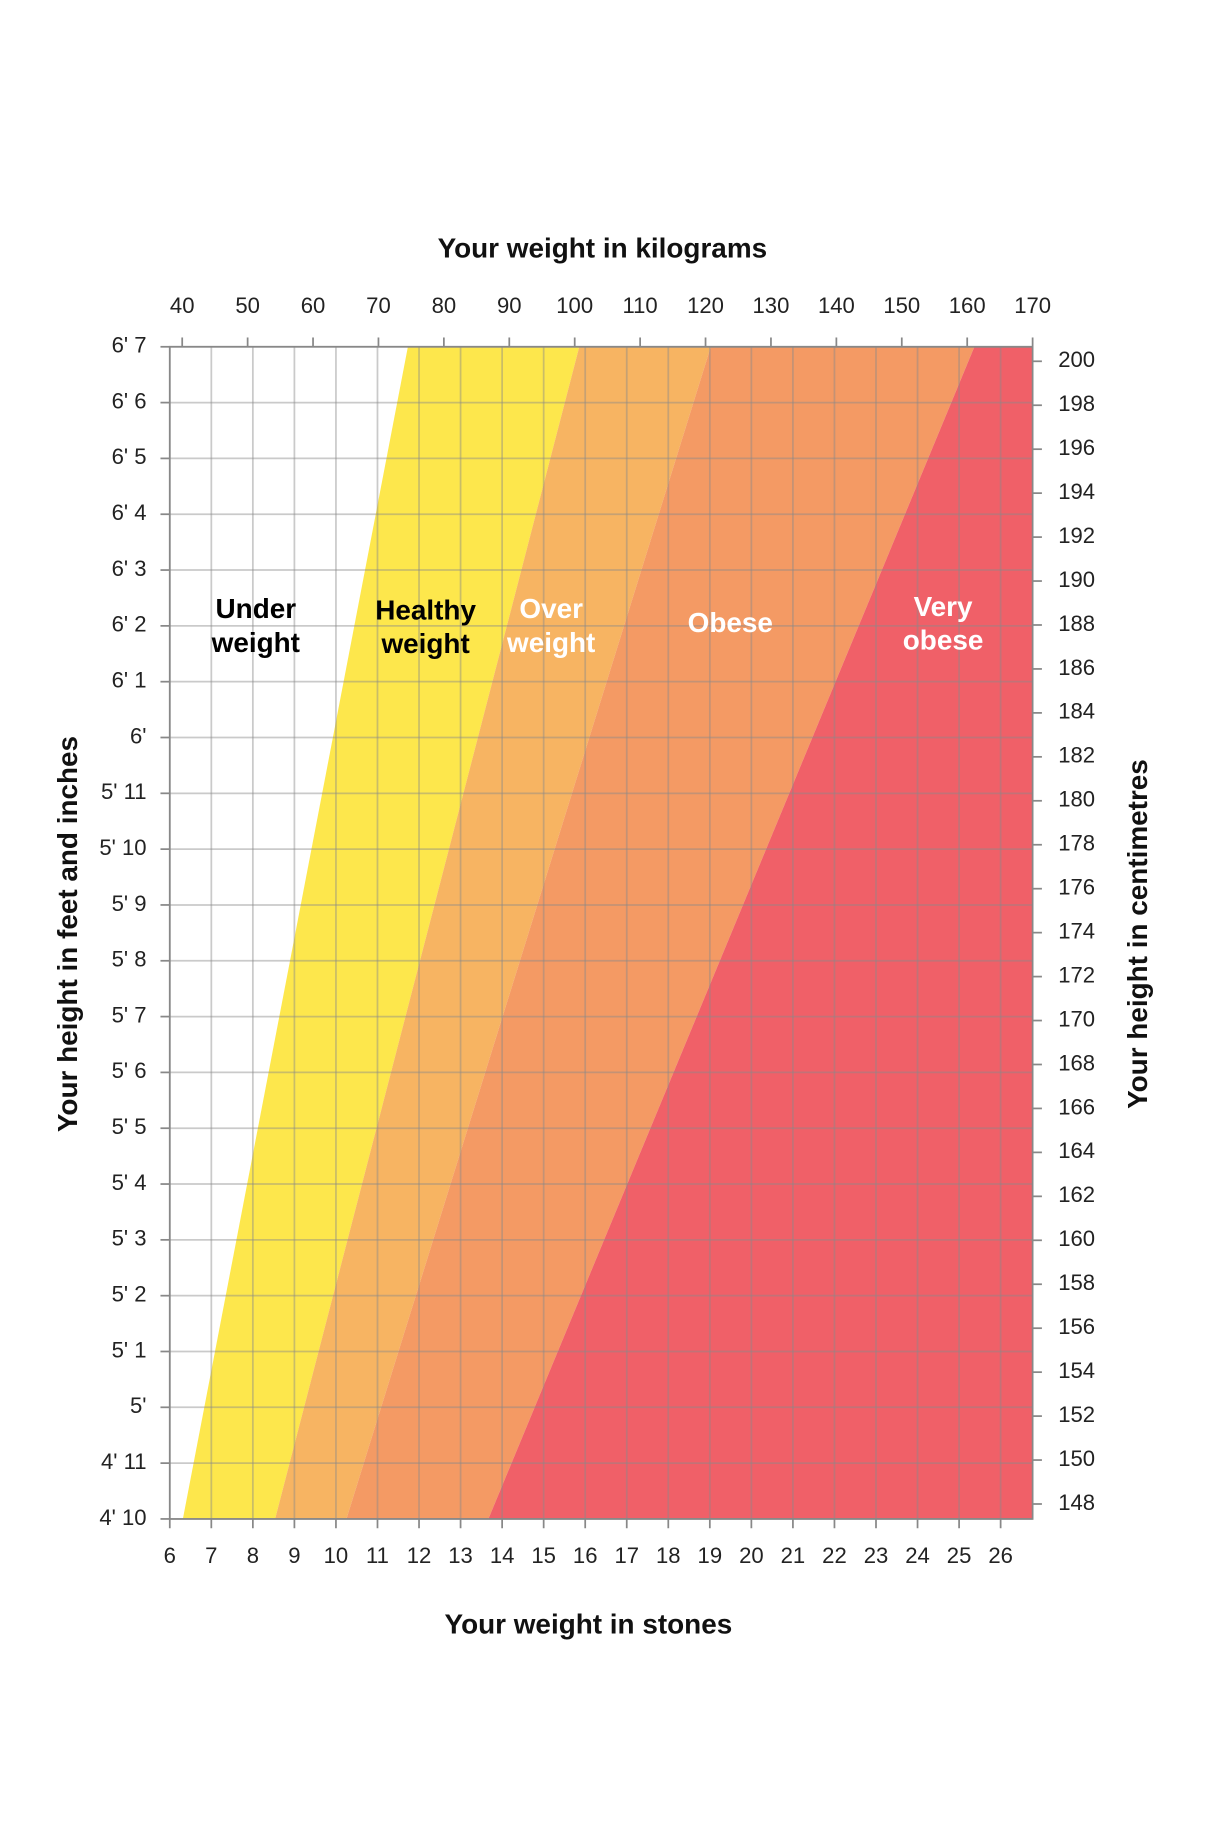 This screenshot has height=1832, width=1221. I want to click on y-title: Your height in feet and inches, so click(67, 934).